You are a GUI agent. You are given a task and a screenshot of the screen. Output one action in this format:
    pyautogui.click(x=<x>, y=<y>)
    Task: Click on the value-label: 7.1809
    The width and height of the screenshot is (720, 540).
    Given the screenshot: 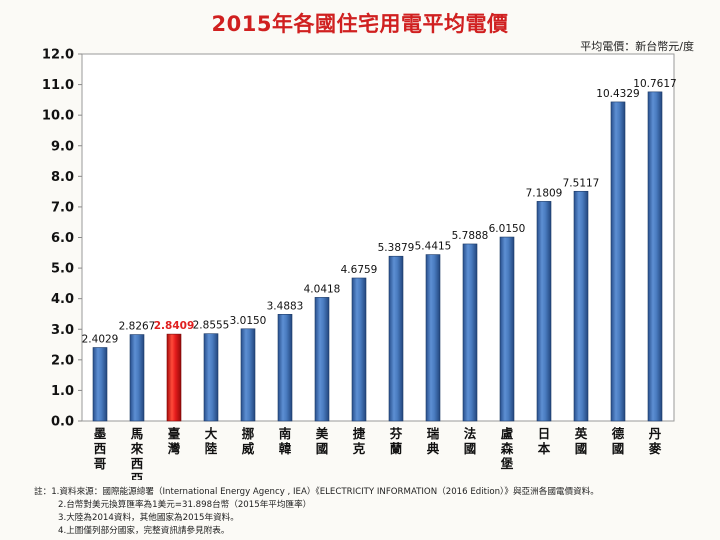 What is the action you would take?
    pyautogui.click(x=544, y=193)
    